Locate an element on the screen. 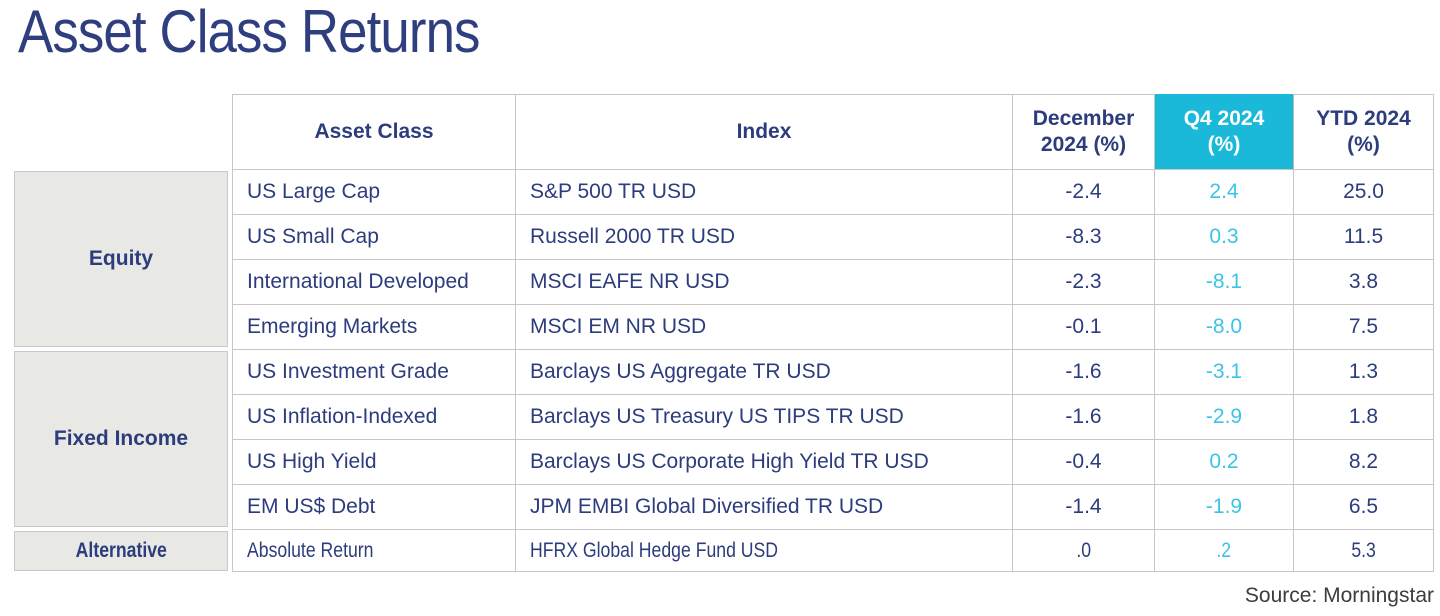 This screenshot has height=616, width=1440. q4-cell: 2.4 is located at coordinates (1224, 192).